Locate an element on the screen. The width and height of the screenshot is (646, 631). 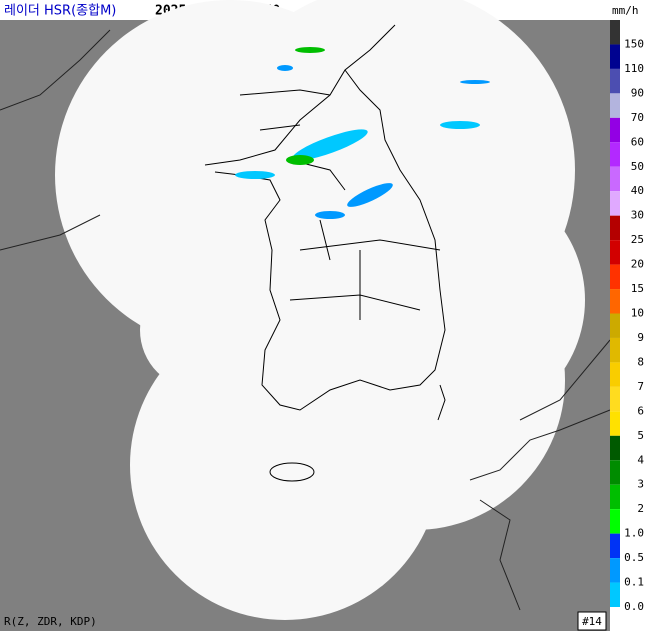
legend-label: 0.5 is located at coordinates (634, 557).